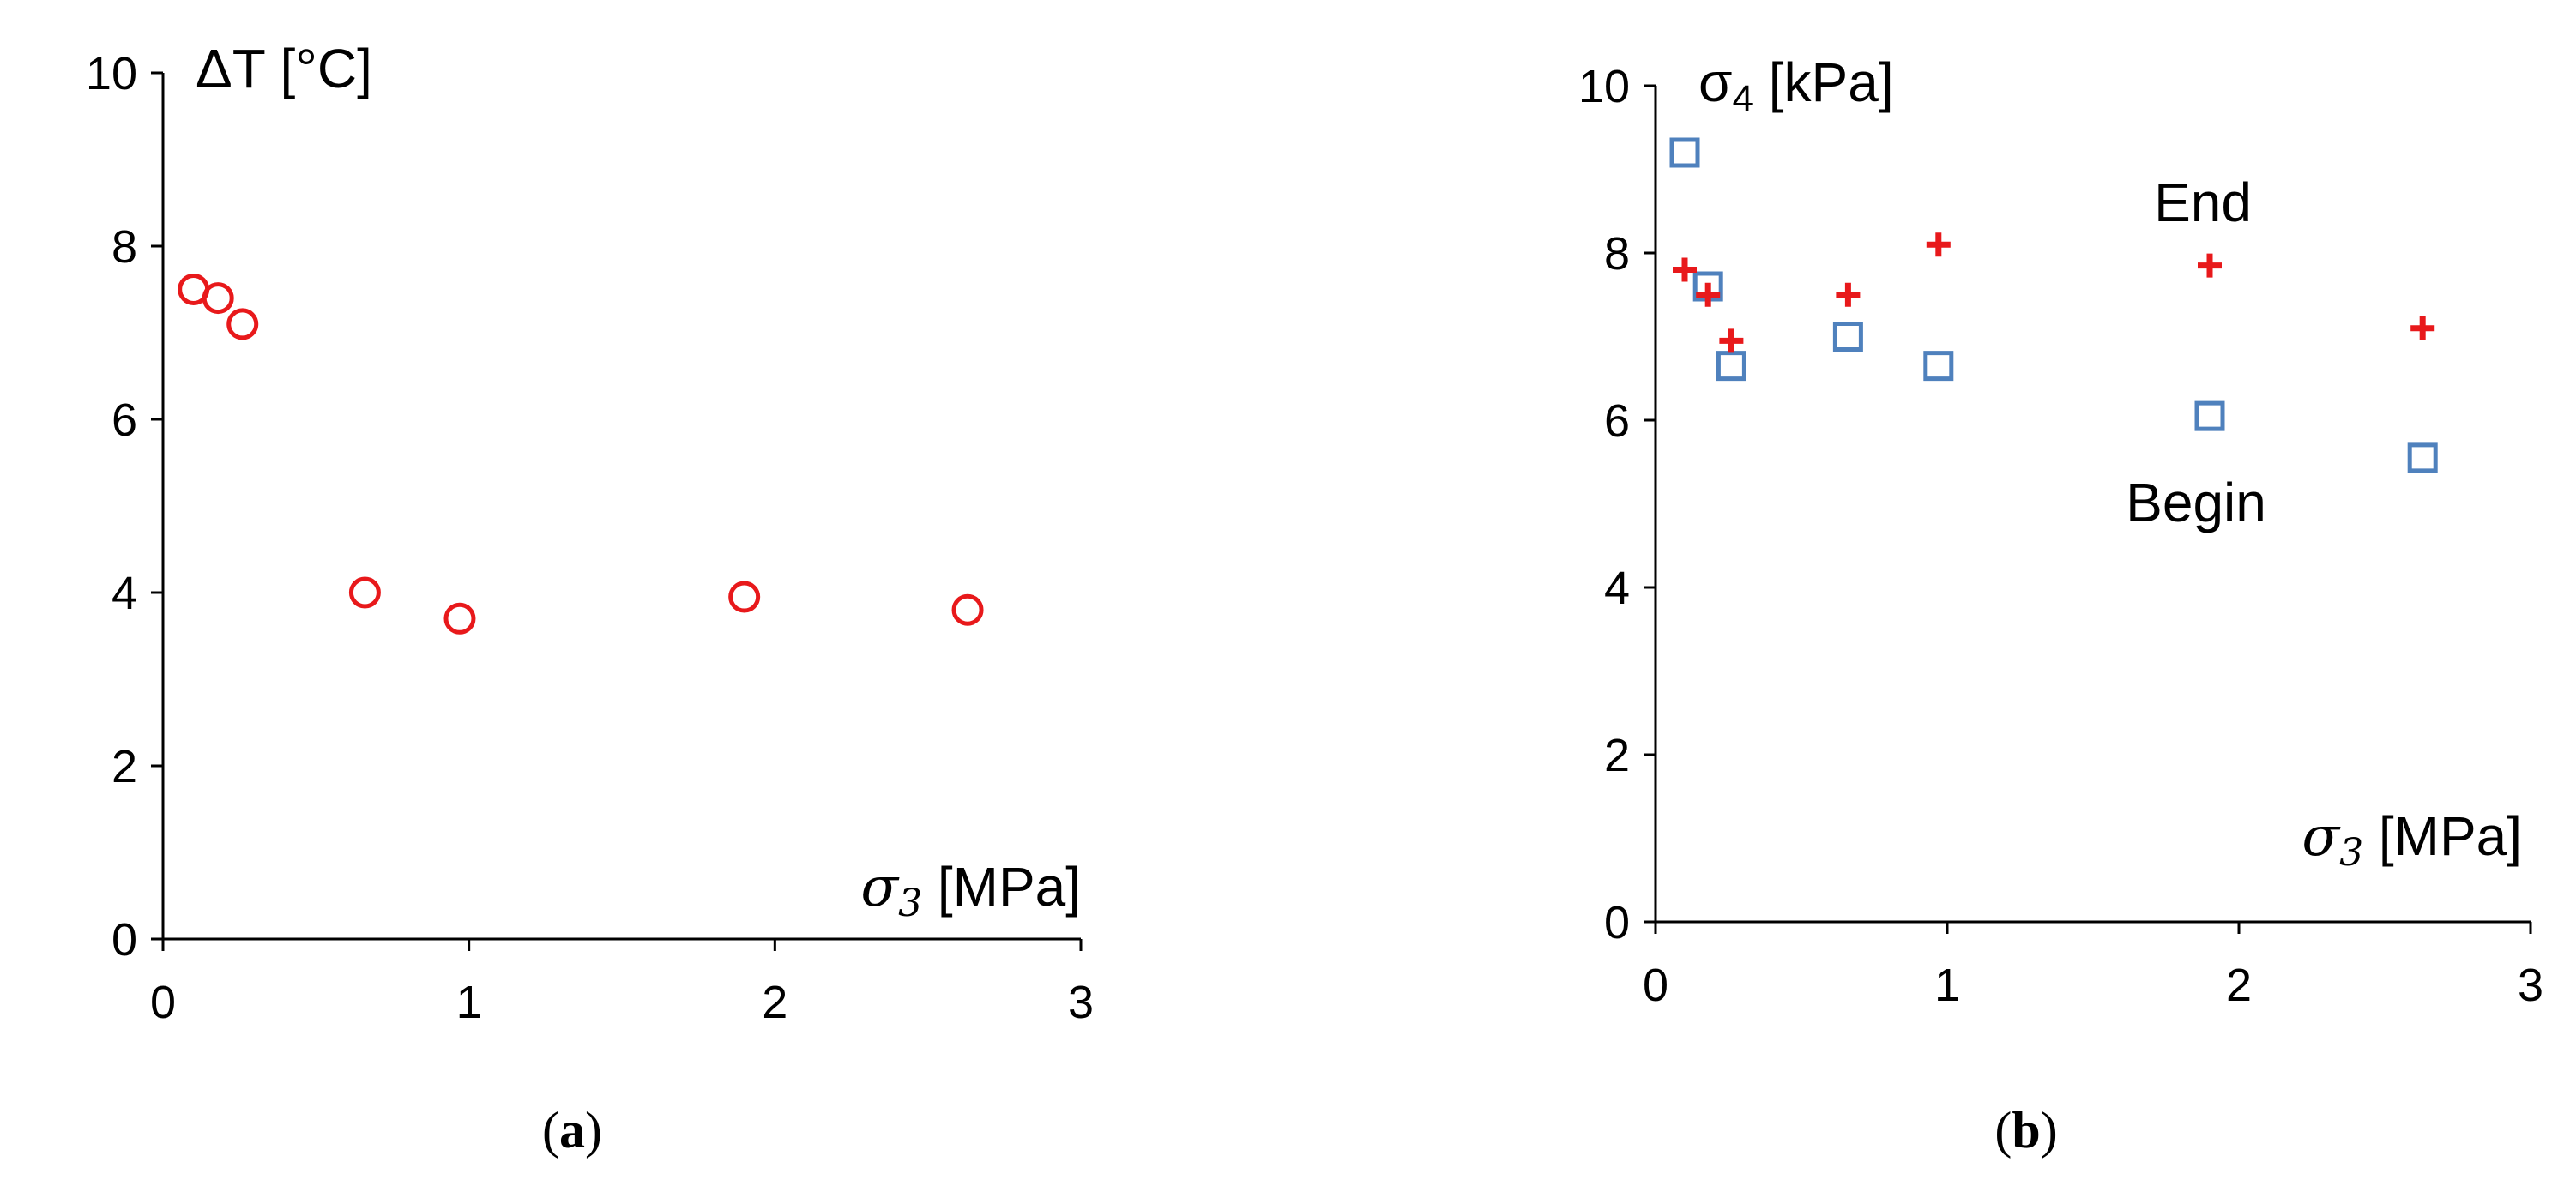 This screenshot has width=2576, height=1198. What do you see at coordinates (2203, 202) in the screenshot?
I see `series-label-end: End` at bounding box center [2203, 202].